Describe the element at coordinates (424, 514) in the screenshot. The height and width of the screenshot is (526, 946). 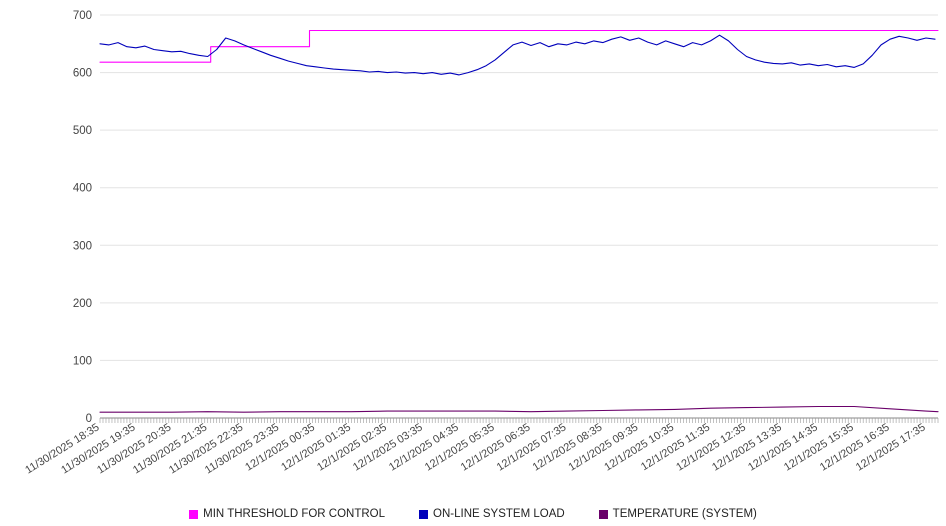
I see `online-load-swatch-icon` at that location.